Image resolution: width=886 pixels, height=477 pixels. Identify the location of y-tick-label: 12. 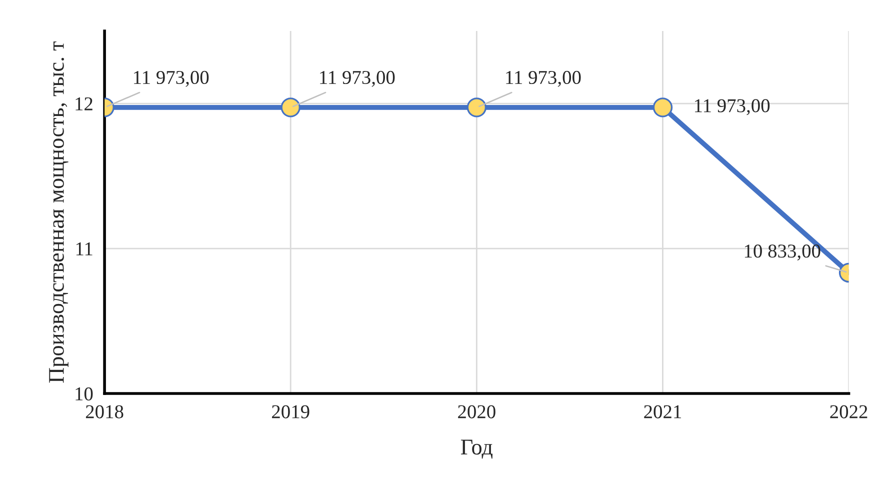
(84, 103).